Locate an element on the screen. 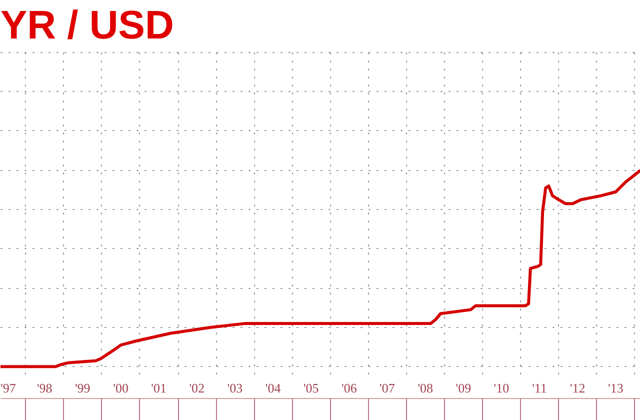  x-tick-label: '00 is located at coordinates (120, 388).